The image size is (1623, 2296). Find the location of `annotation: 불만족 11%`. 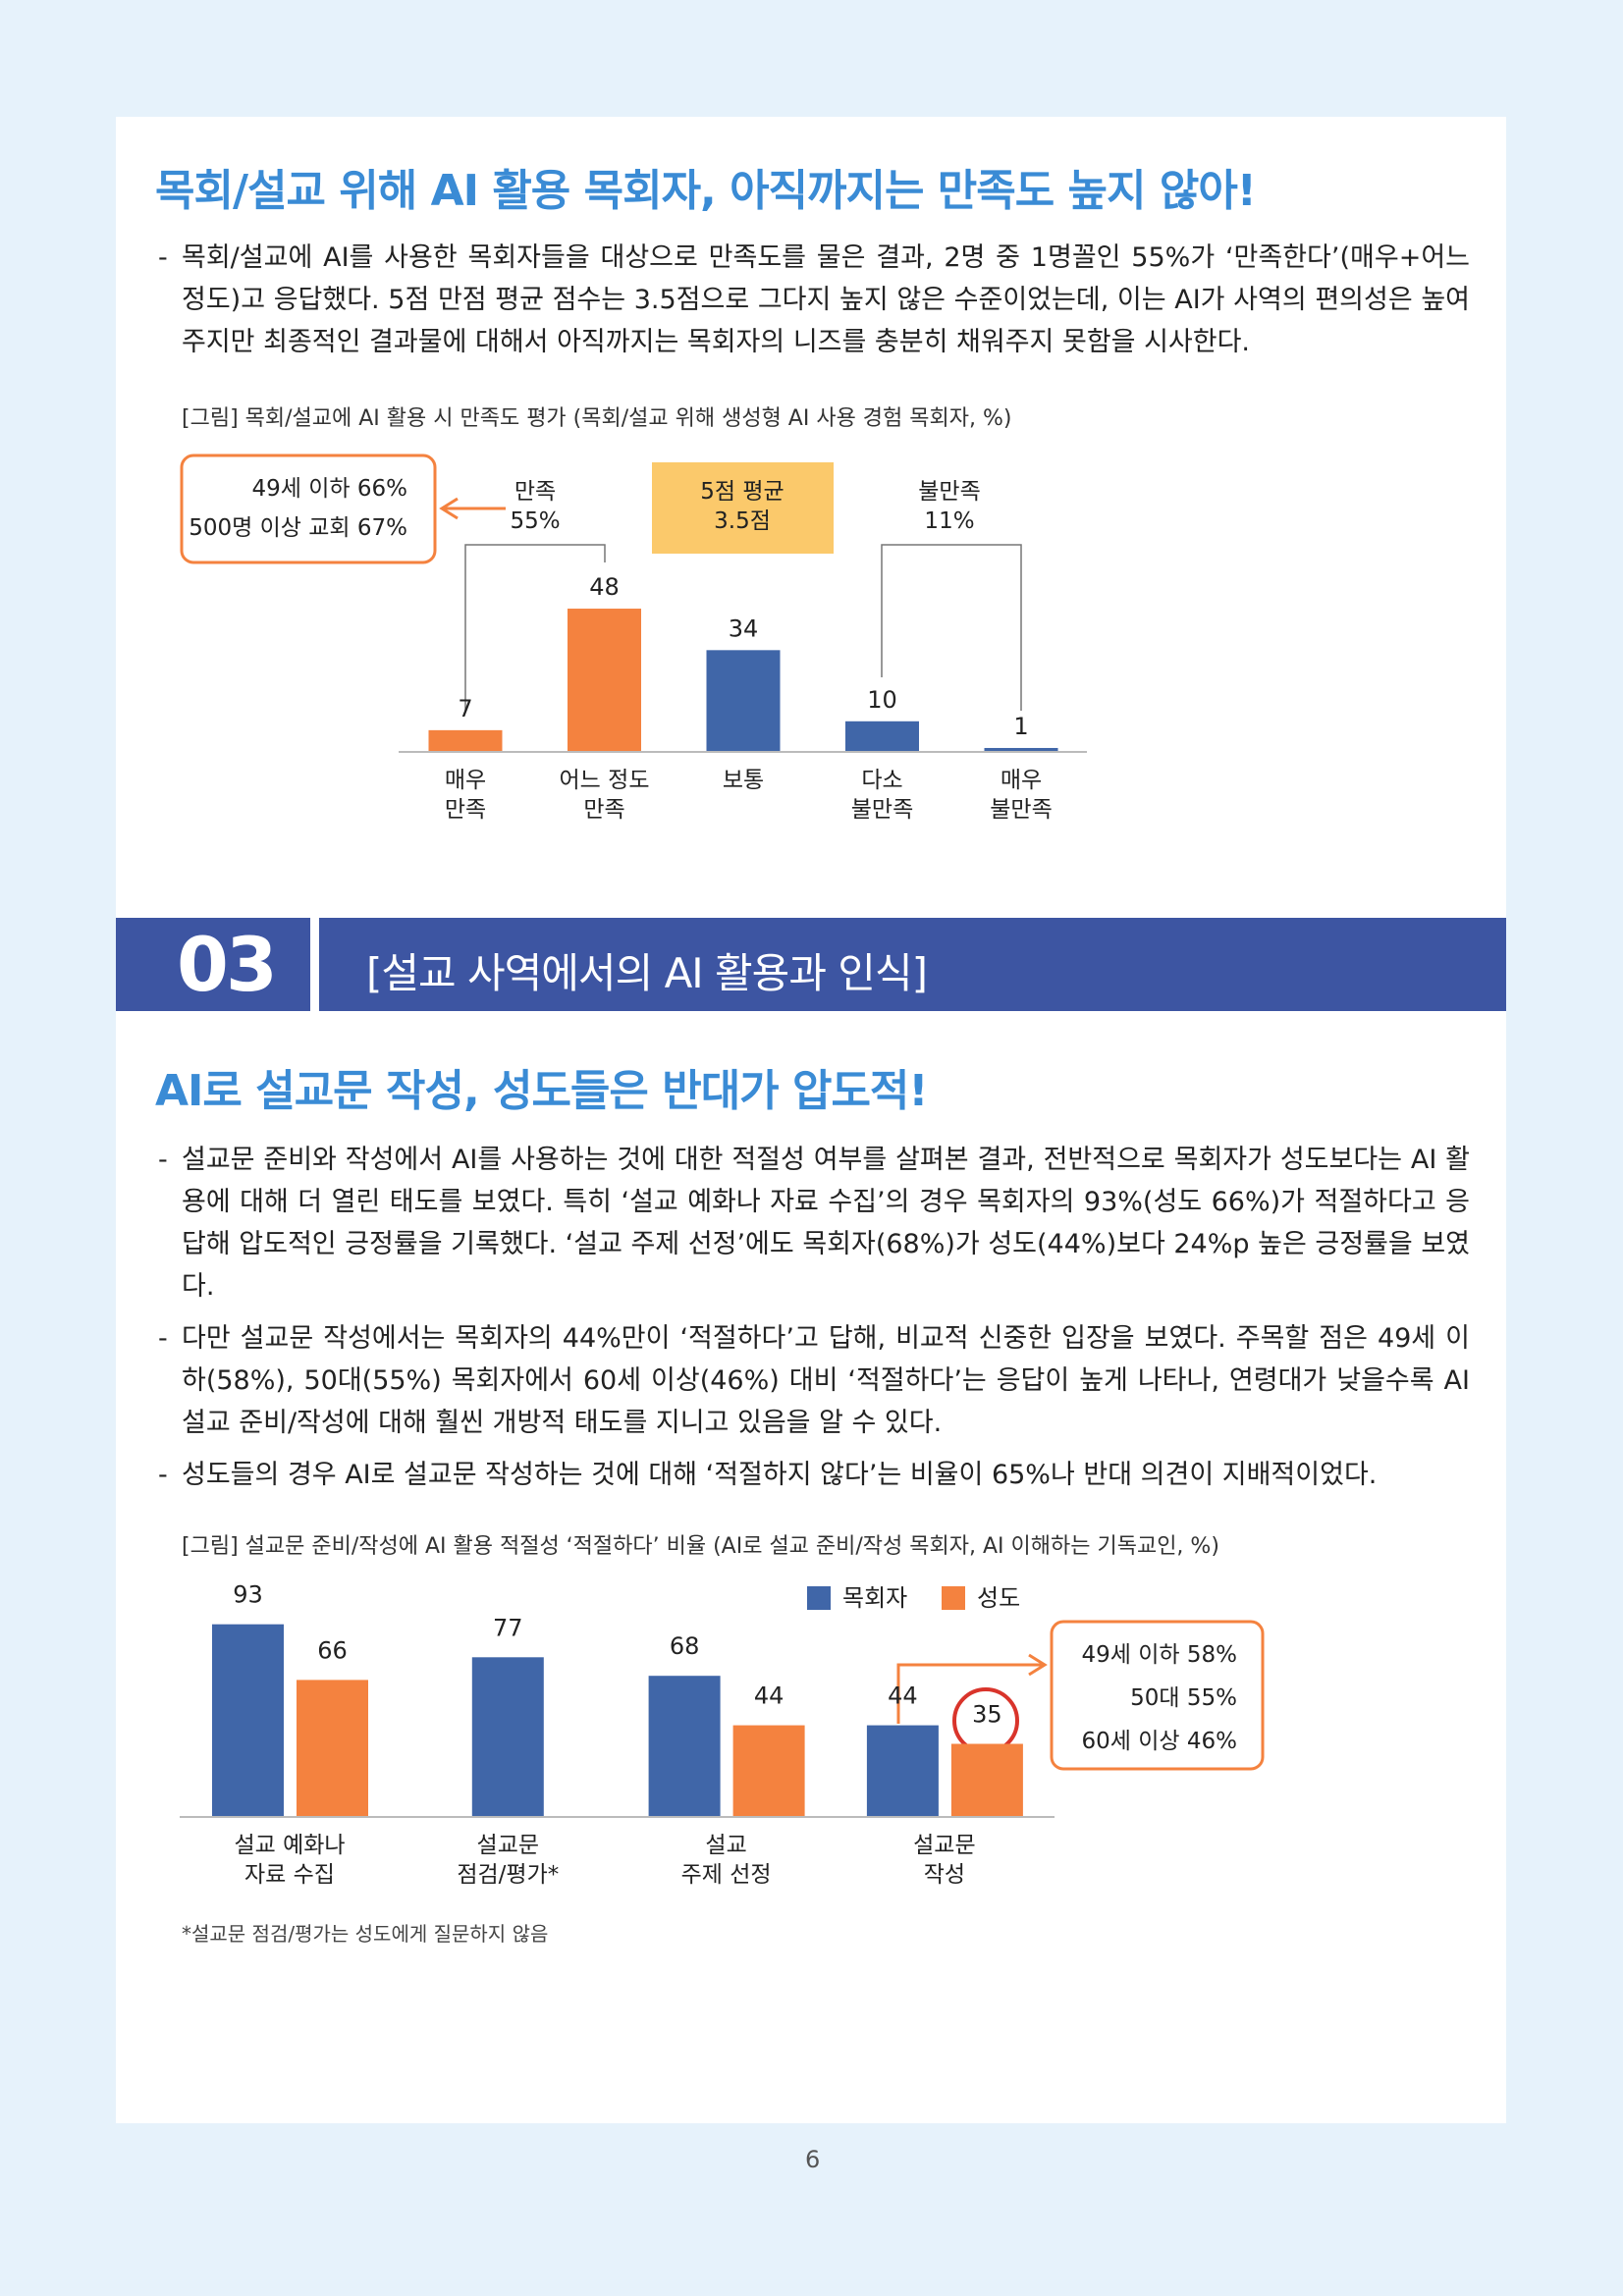

annotation: 불만족 11% is located at coordinates (949, 506).